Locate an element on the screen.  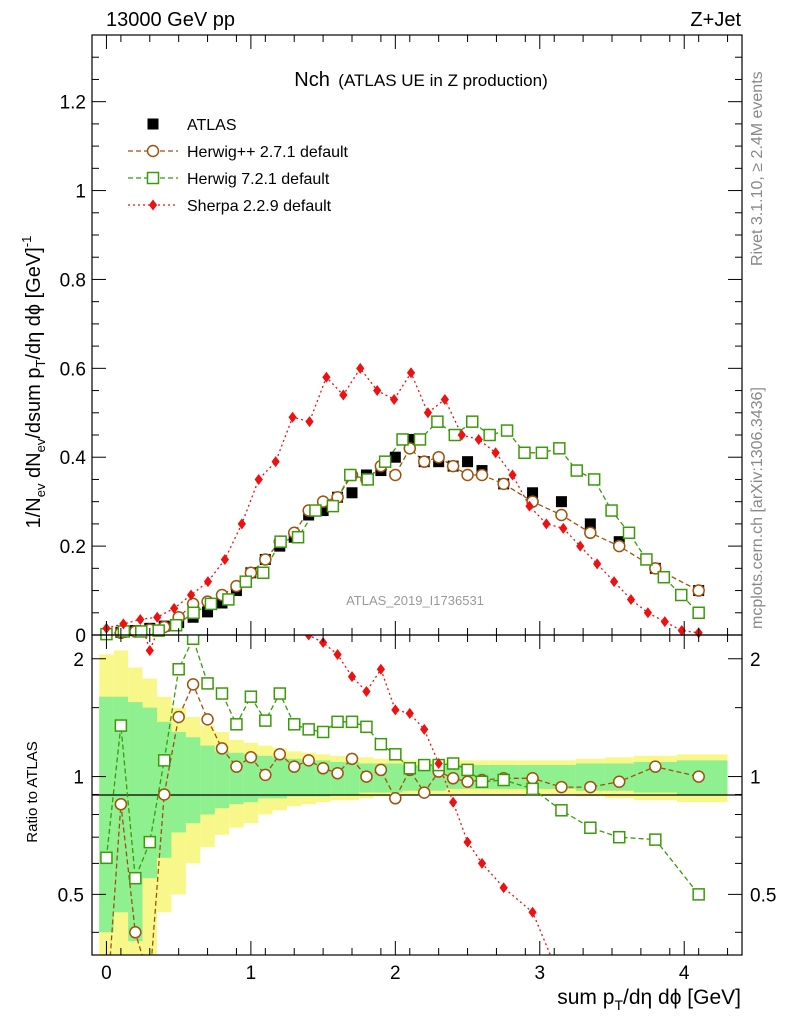
legend-marker-sherpa is located at coordinates (153, 205).